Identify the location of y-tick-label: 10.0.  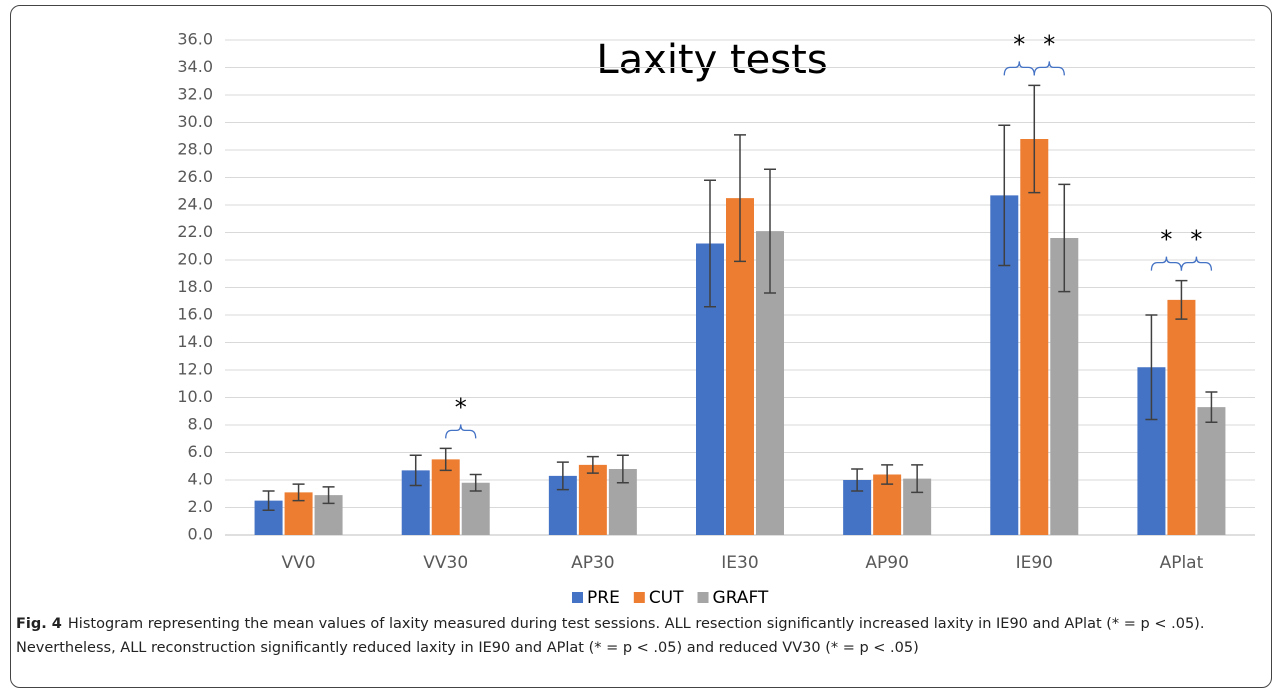
(195, 396).